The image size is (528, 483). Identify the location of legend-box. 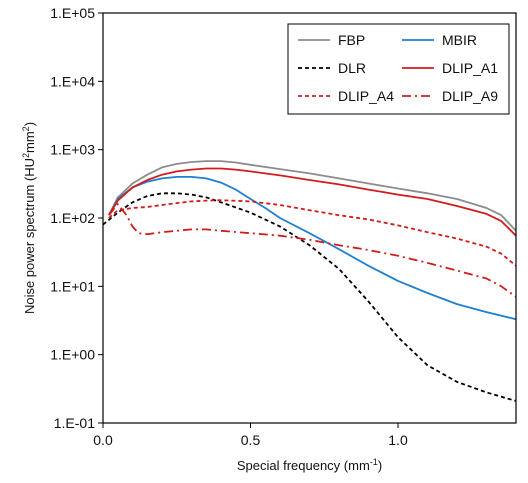
(398, 69).